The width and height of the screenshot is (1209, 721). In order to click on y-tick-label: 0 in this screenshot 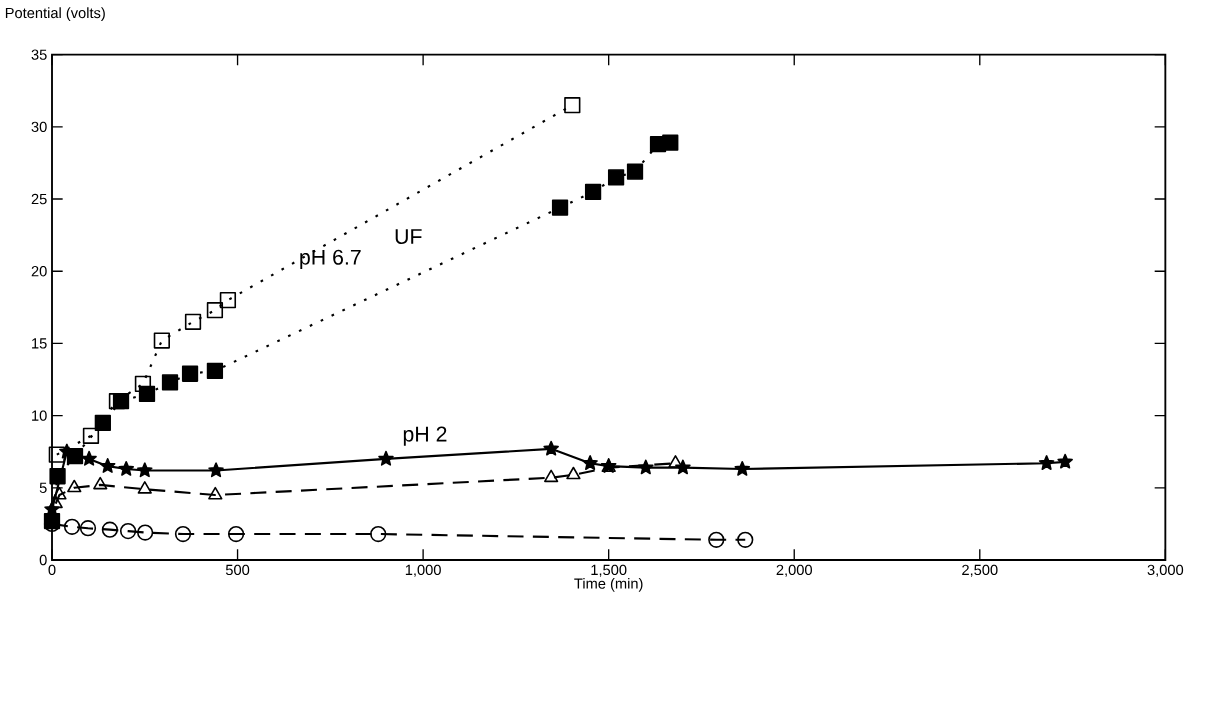, I will do `click(43, 560)`.